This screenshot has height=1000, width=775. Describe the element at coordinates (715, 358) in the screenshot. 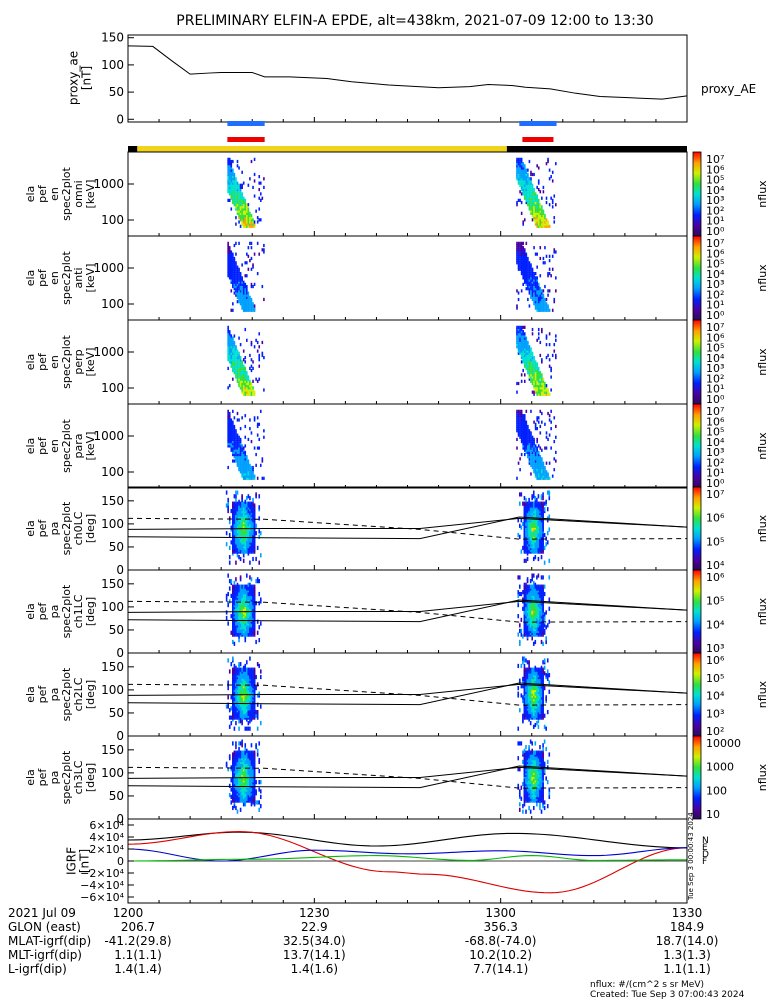

I see `spectrogram-2-colorbar-tick-label: 10⁴` at that location.